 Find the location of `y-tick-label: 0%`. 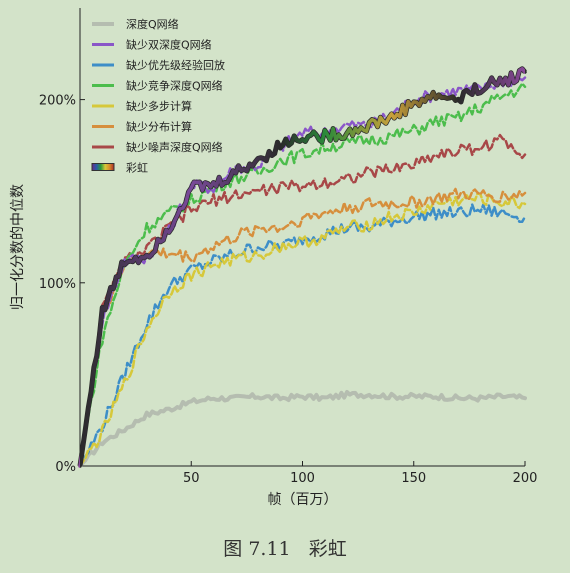

y-tick-label: 0% is located at coordinates (65, 467).